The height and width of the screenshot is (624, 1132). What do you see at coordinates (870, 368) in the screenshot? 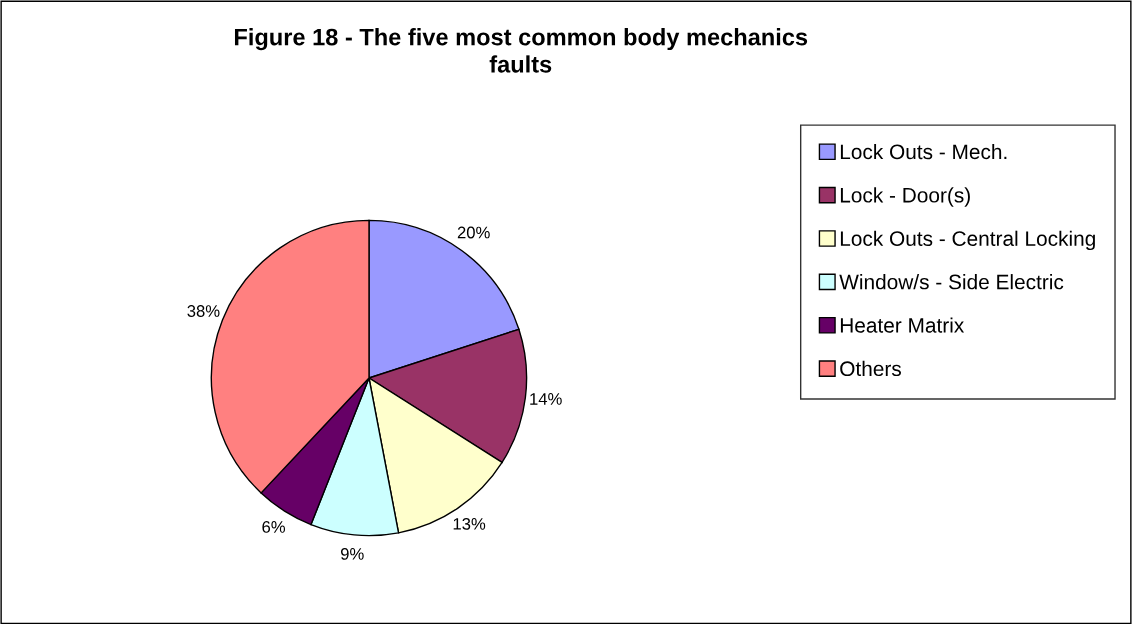
I see `legend-label: Others` at bounding box center [870, 368].